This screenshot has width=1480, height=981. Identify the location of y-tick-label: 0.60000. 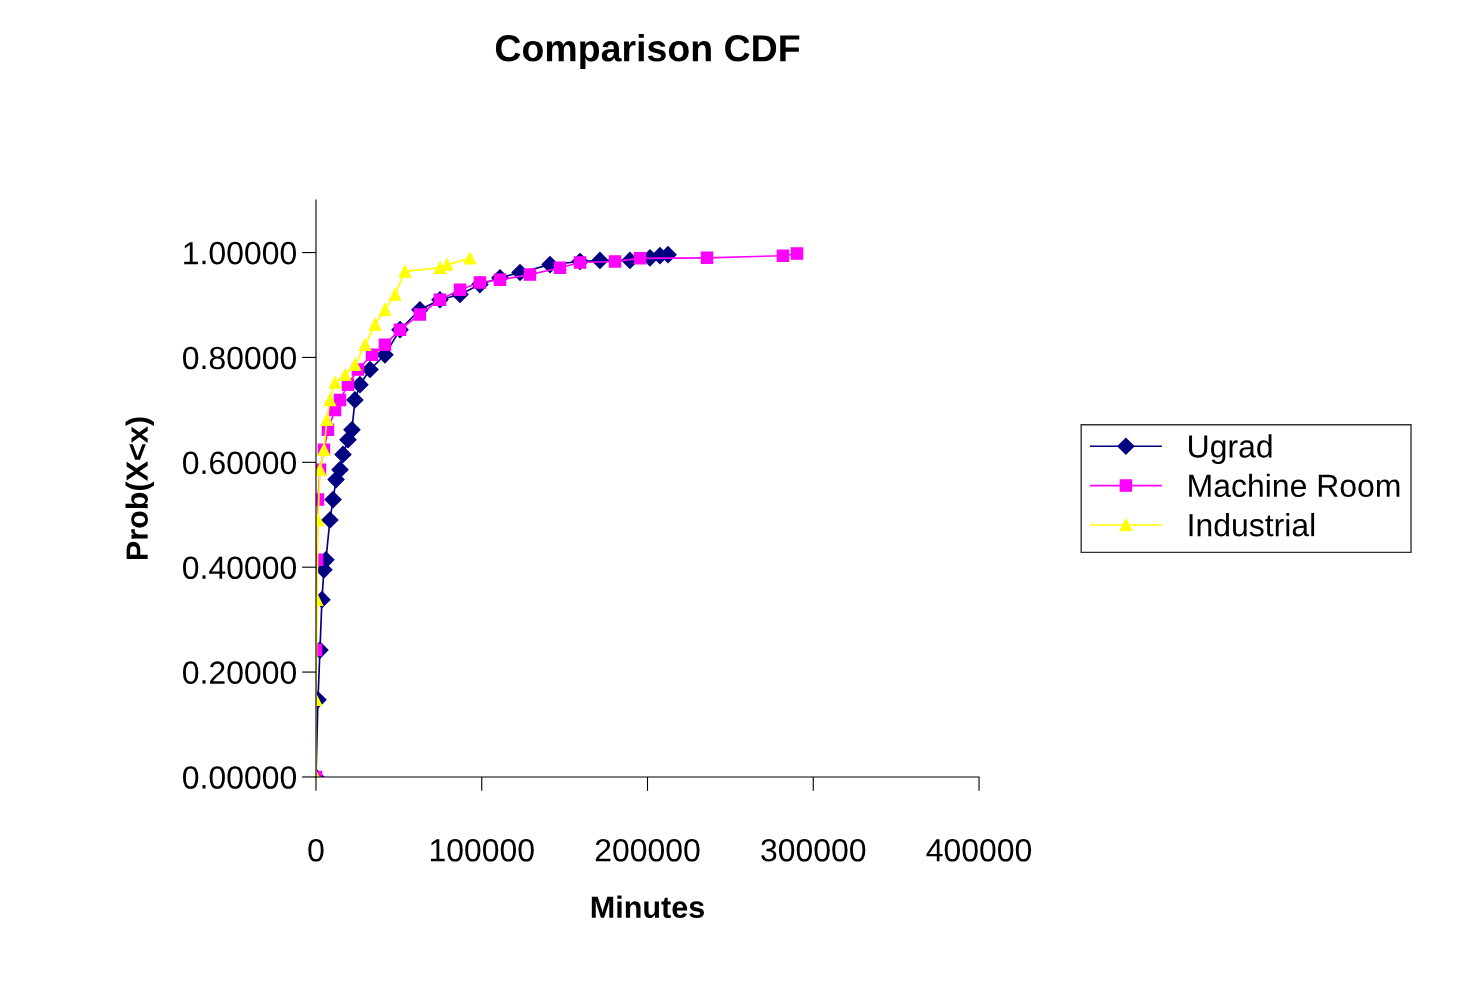
(239, 463).